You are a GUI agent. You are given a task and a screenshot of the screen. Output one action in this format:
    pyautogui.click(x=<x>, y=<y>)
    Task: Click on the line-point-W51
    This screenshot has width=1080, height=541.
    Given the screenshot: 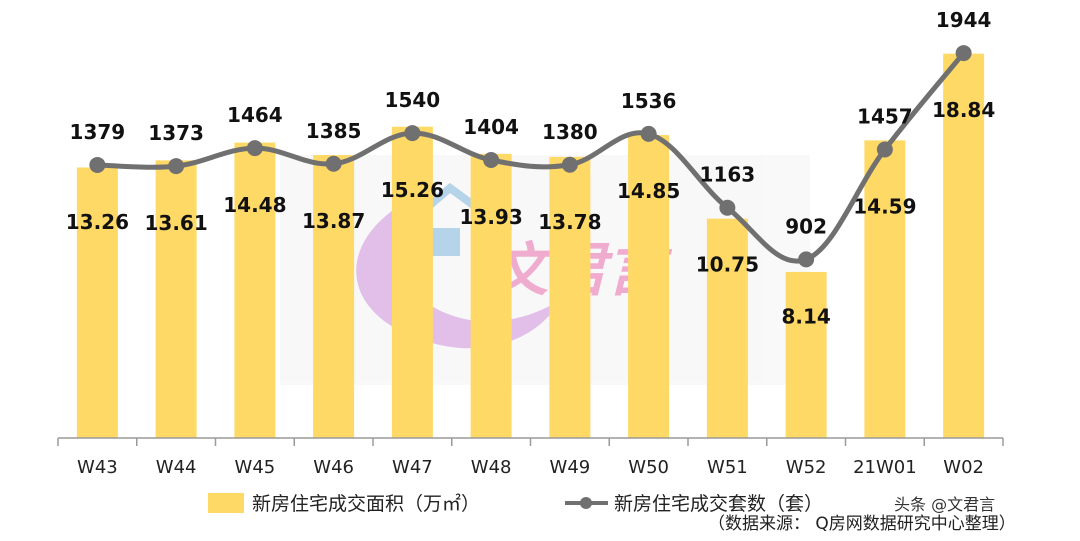 What is the action you would take?
    pyautogui.click(x=727, y=207)
    